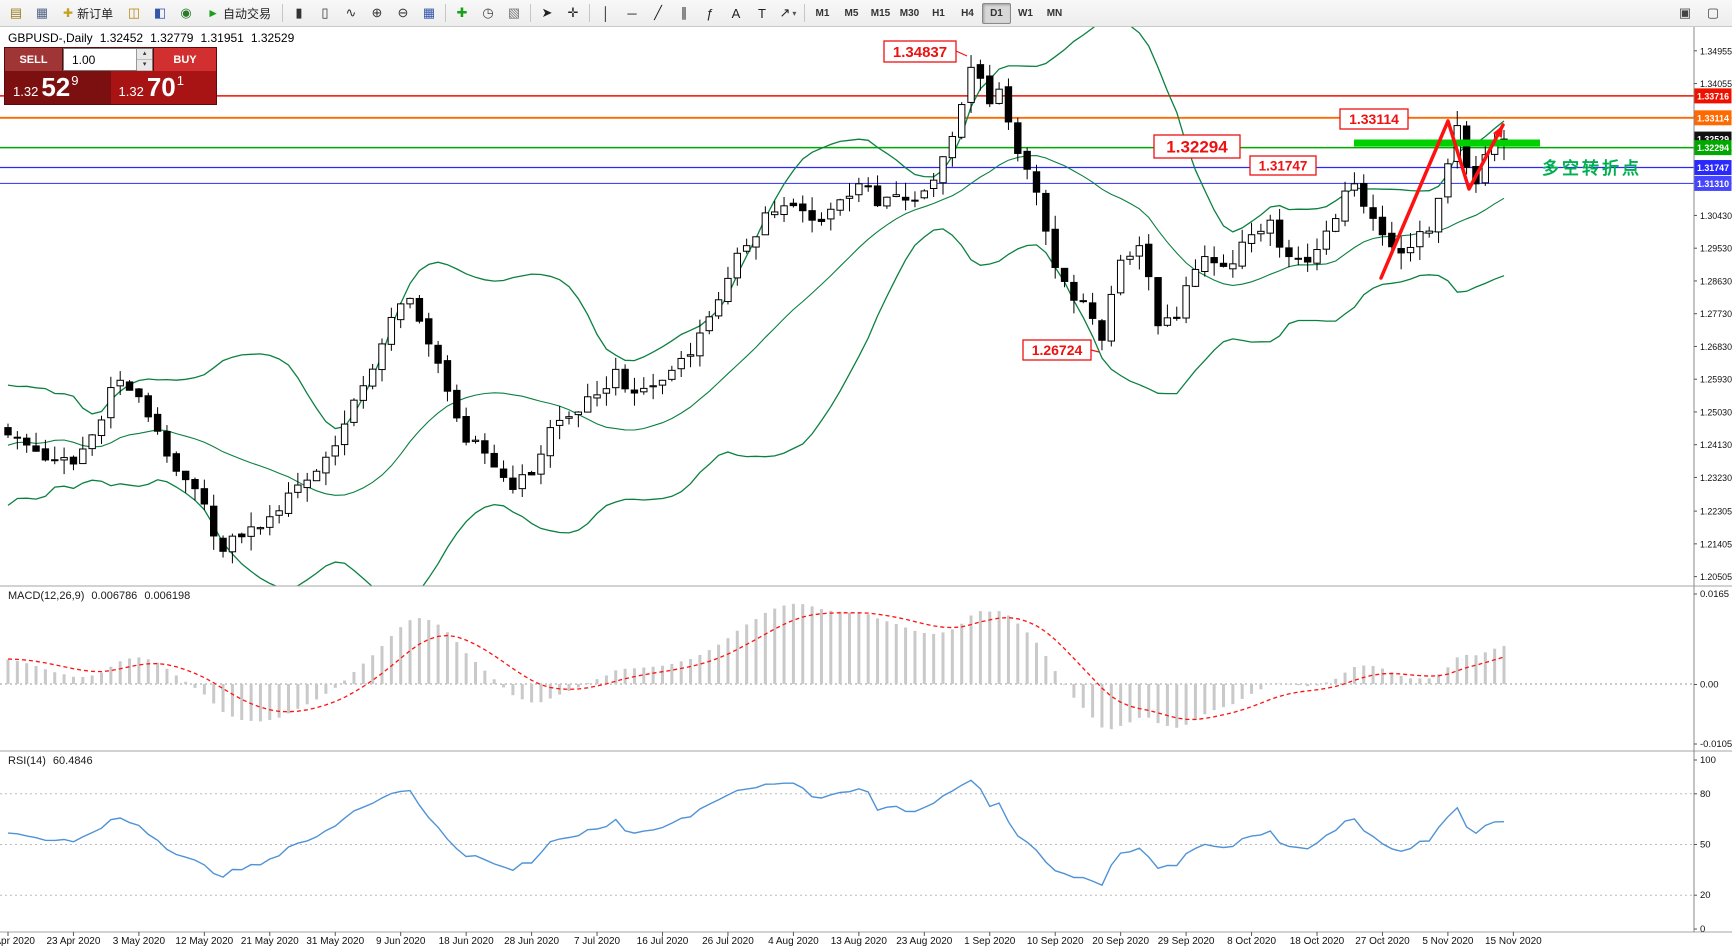 The image size is (1732, 946). I want to click on tile-windows-icon: ▦, so click(429, 12).